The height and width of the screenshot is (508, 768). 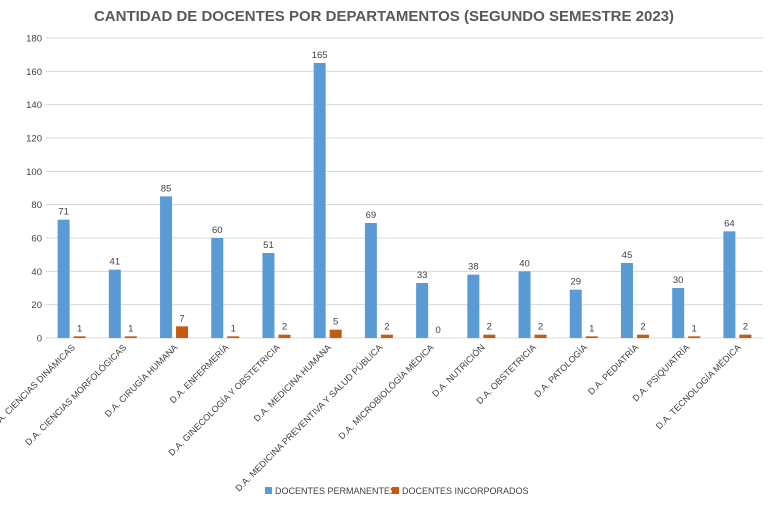 What do you see at coordinates (166, 188) in the screenshot?
I see `data-label-permanentes: 85` at bounding box center [166, 188].